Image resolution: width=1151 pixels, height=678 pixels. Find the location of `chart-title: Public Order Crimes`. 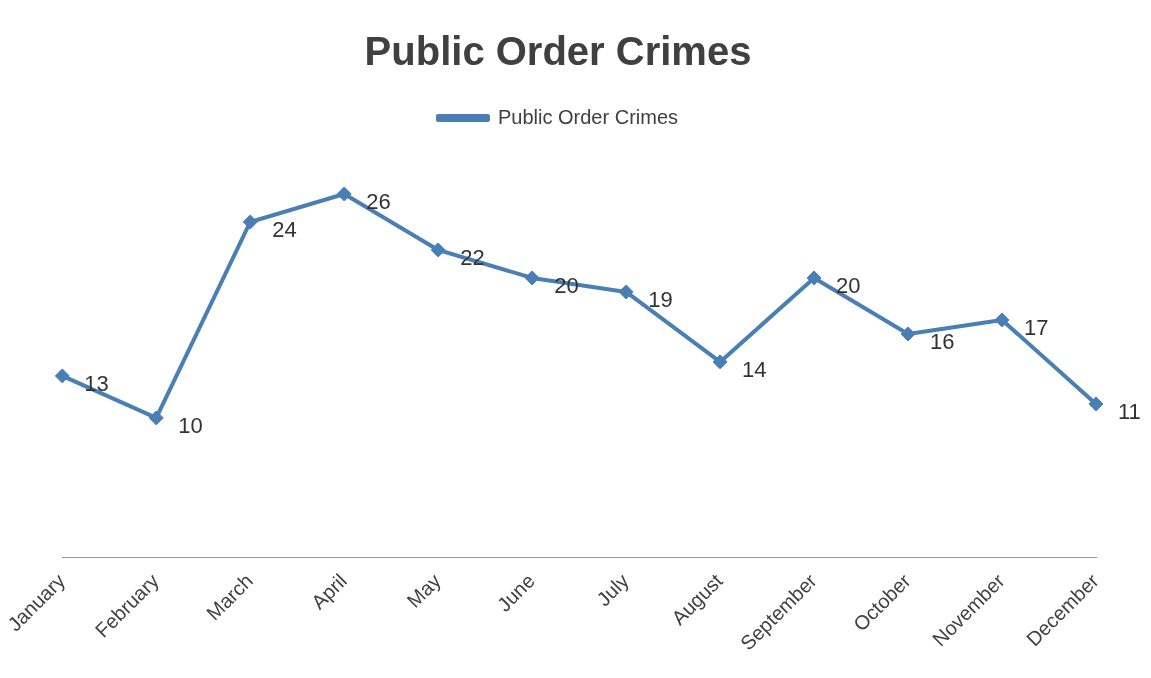

chart-title: Public Order Crimes is located at coordinates (558, 51).